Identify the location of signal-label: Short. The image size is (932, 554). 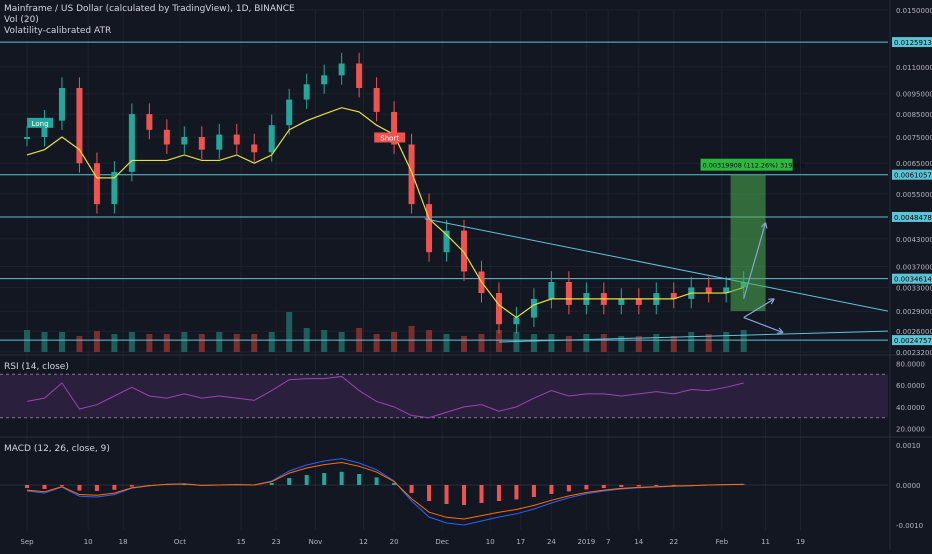
(389, 138).